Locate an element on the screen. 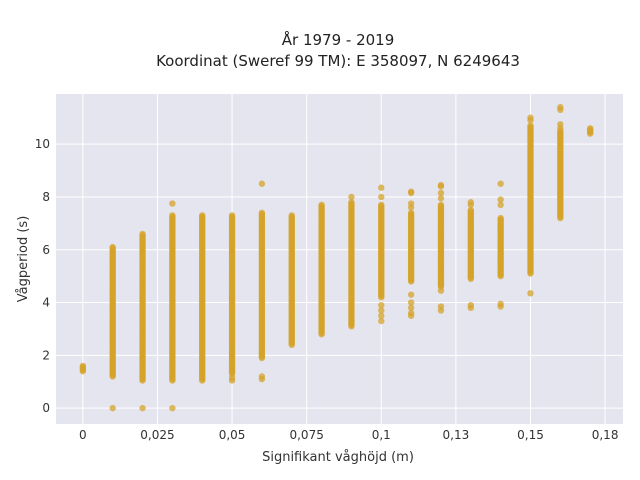 The width and height of the screenshot is (640, 480). y-axis-ticks: 0 2 4 6 8 10 is located at coordinates (42, 276).